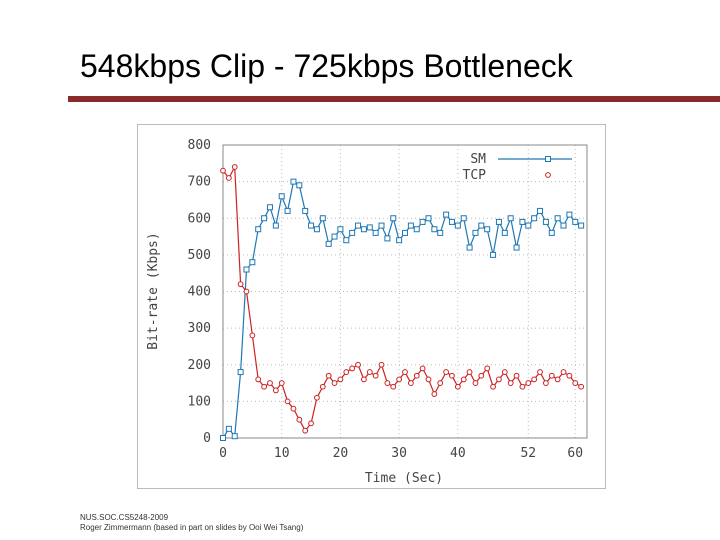 Image resolution: width=720 pixels, height=540 pixels. What do you see at coordinates (458, 453) in the screenshot?
I see `x-tick-label: 40` at bounding box center [458, 453].